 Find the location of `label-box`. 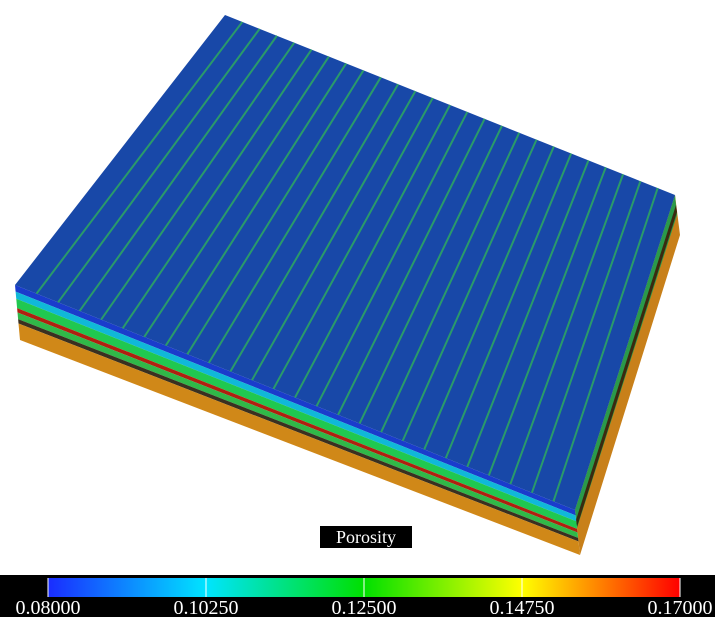

label-box is located at coordinates (366, 537).